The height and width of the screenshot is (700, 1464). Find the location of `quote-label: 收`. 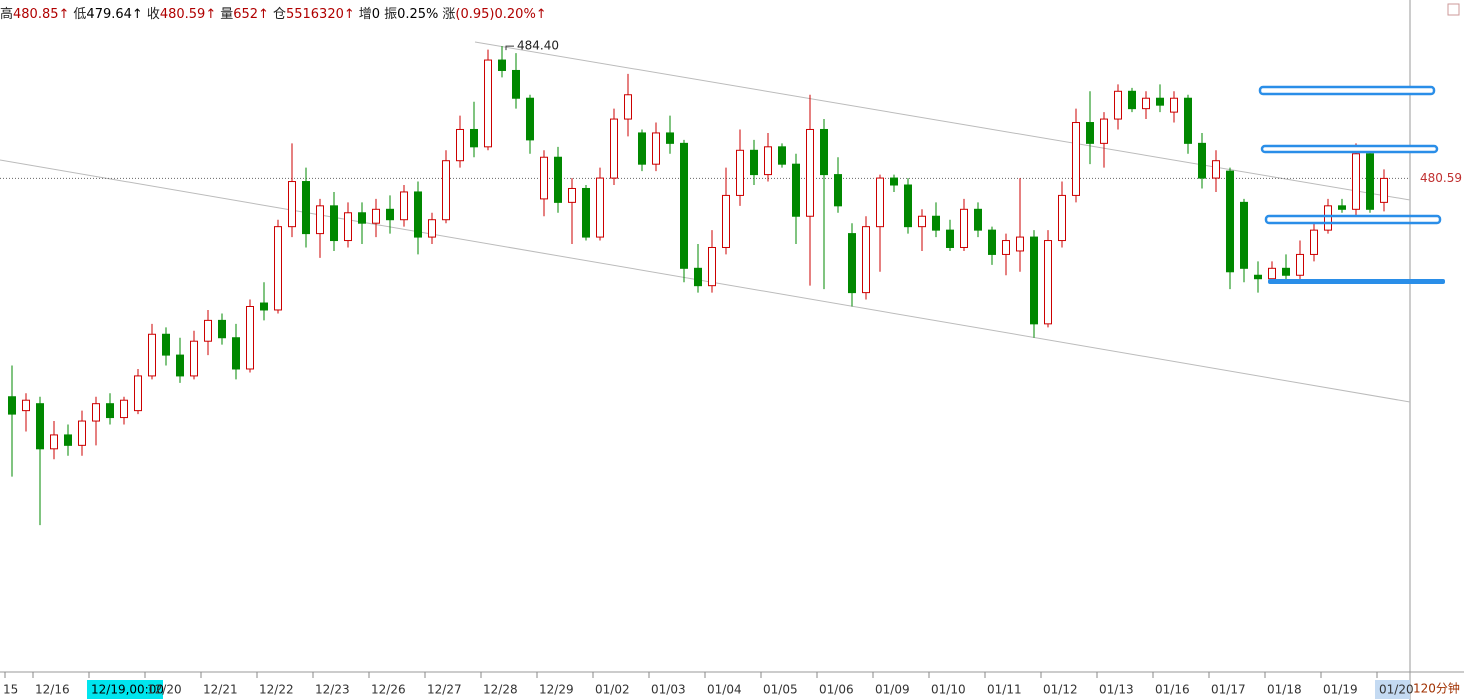

quote-label: 收 is located at coordinates (153, 14).